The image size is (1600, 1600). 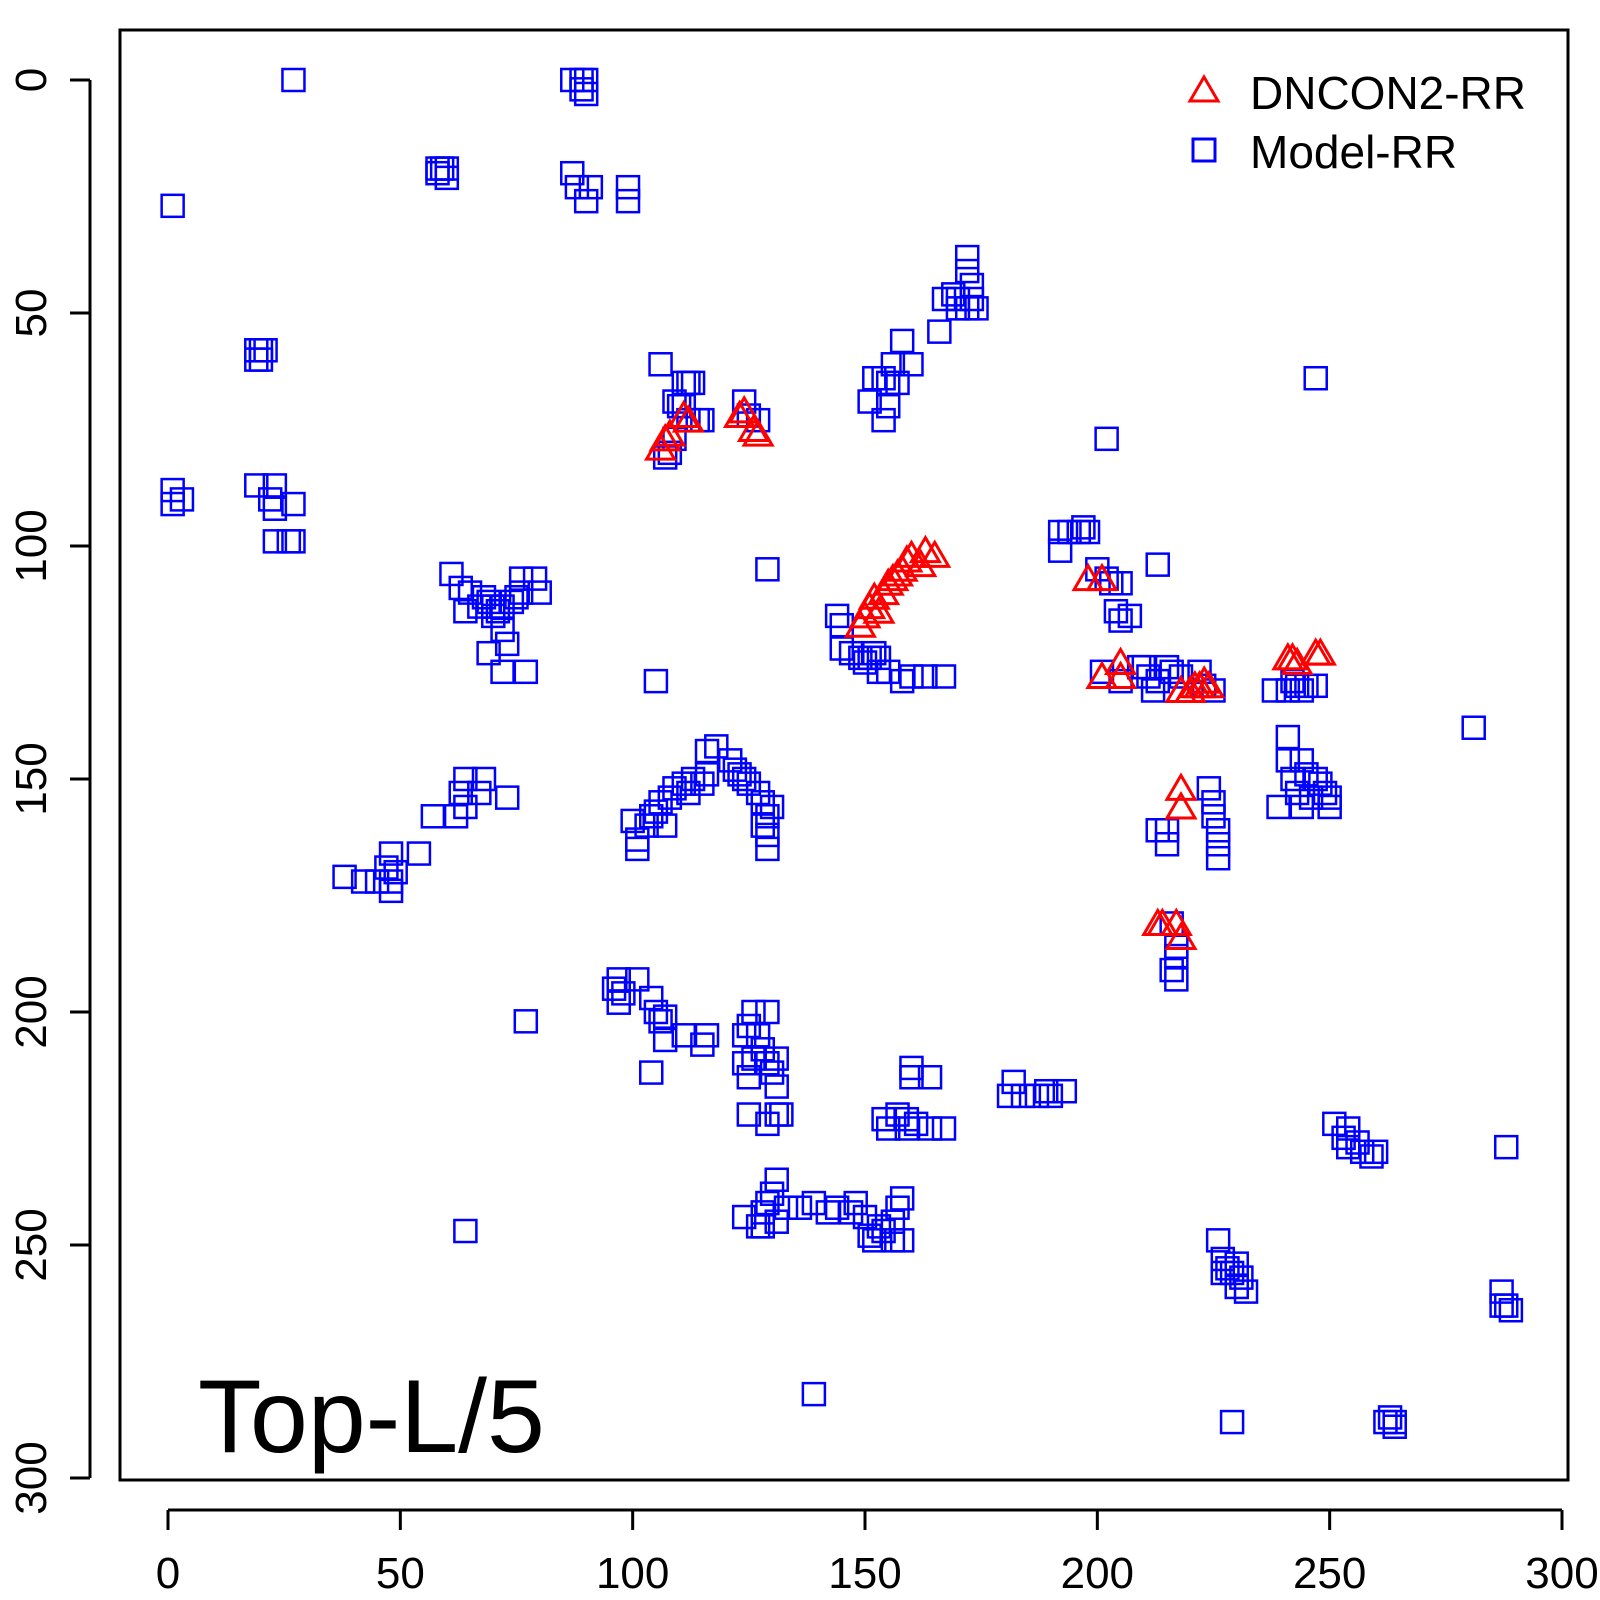 I want to click on y-tick-label: 200, so click(x=31, y=1011).